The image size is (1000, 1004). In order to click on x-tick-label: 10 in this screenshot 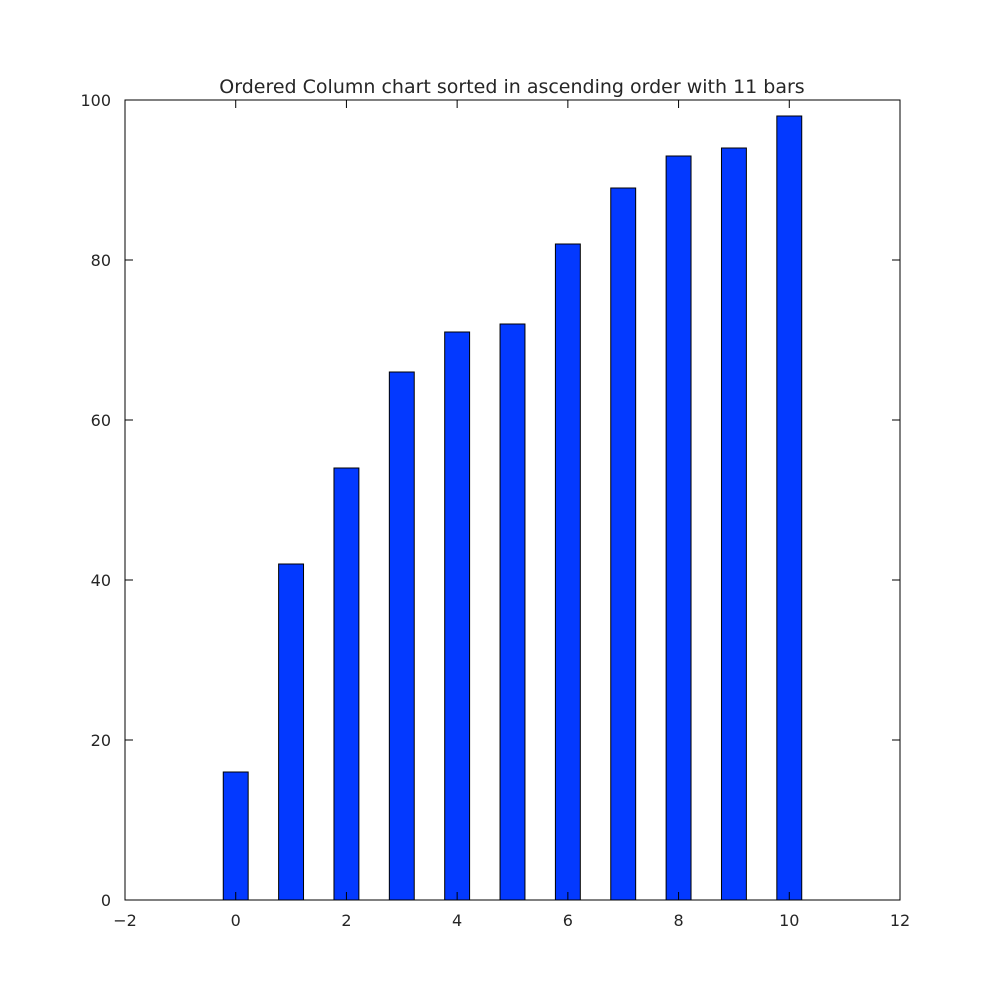, I will do `click(789, 920)`.